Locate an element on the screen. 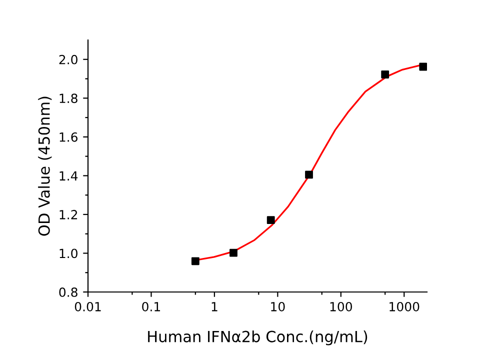 This screenshot has height=350, width=495. y-tick-label: 0.8 is located at coordinates (68, 292).